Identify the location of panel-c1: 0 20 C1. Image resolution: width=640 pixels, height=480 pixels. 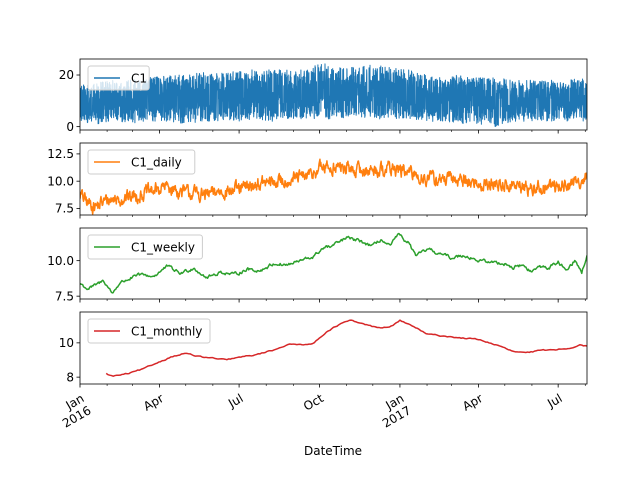
(323, 96).